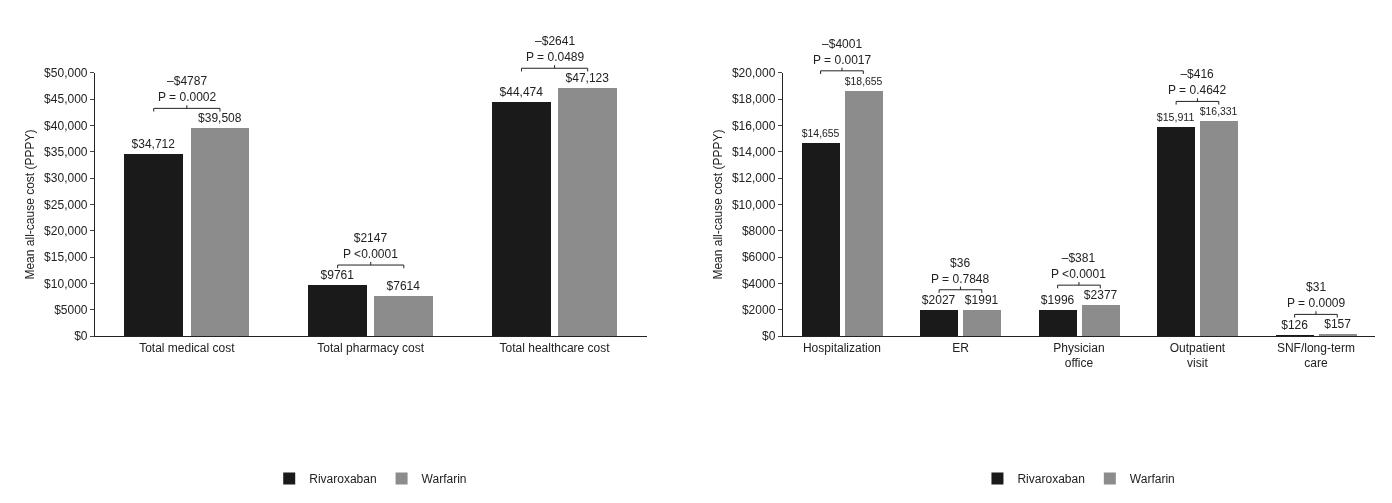 The width and height of the screenshot is (1392, 503). Describe the element at coordinates (403, 285) in the screenshot. I see `data-label: $7614` at that location.